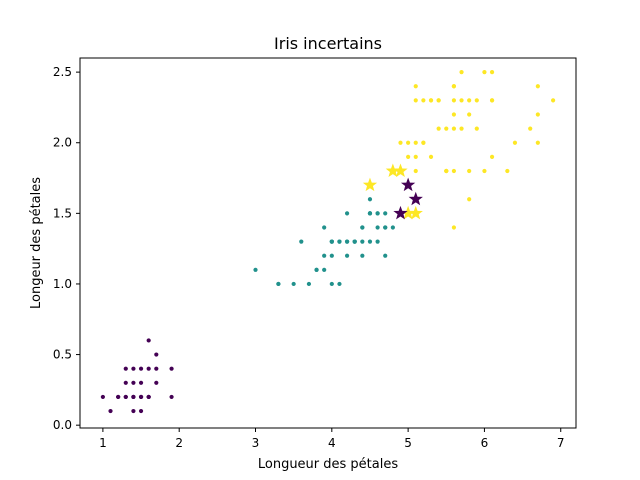 This screenshot has width=640, height=480. I want to click on y-axis: 0.0 0.5 1.0 1.5 2.0 2.5, so click(66, 248).